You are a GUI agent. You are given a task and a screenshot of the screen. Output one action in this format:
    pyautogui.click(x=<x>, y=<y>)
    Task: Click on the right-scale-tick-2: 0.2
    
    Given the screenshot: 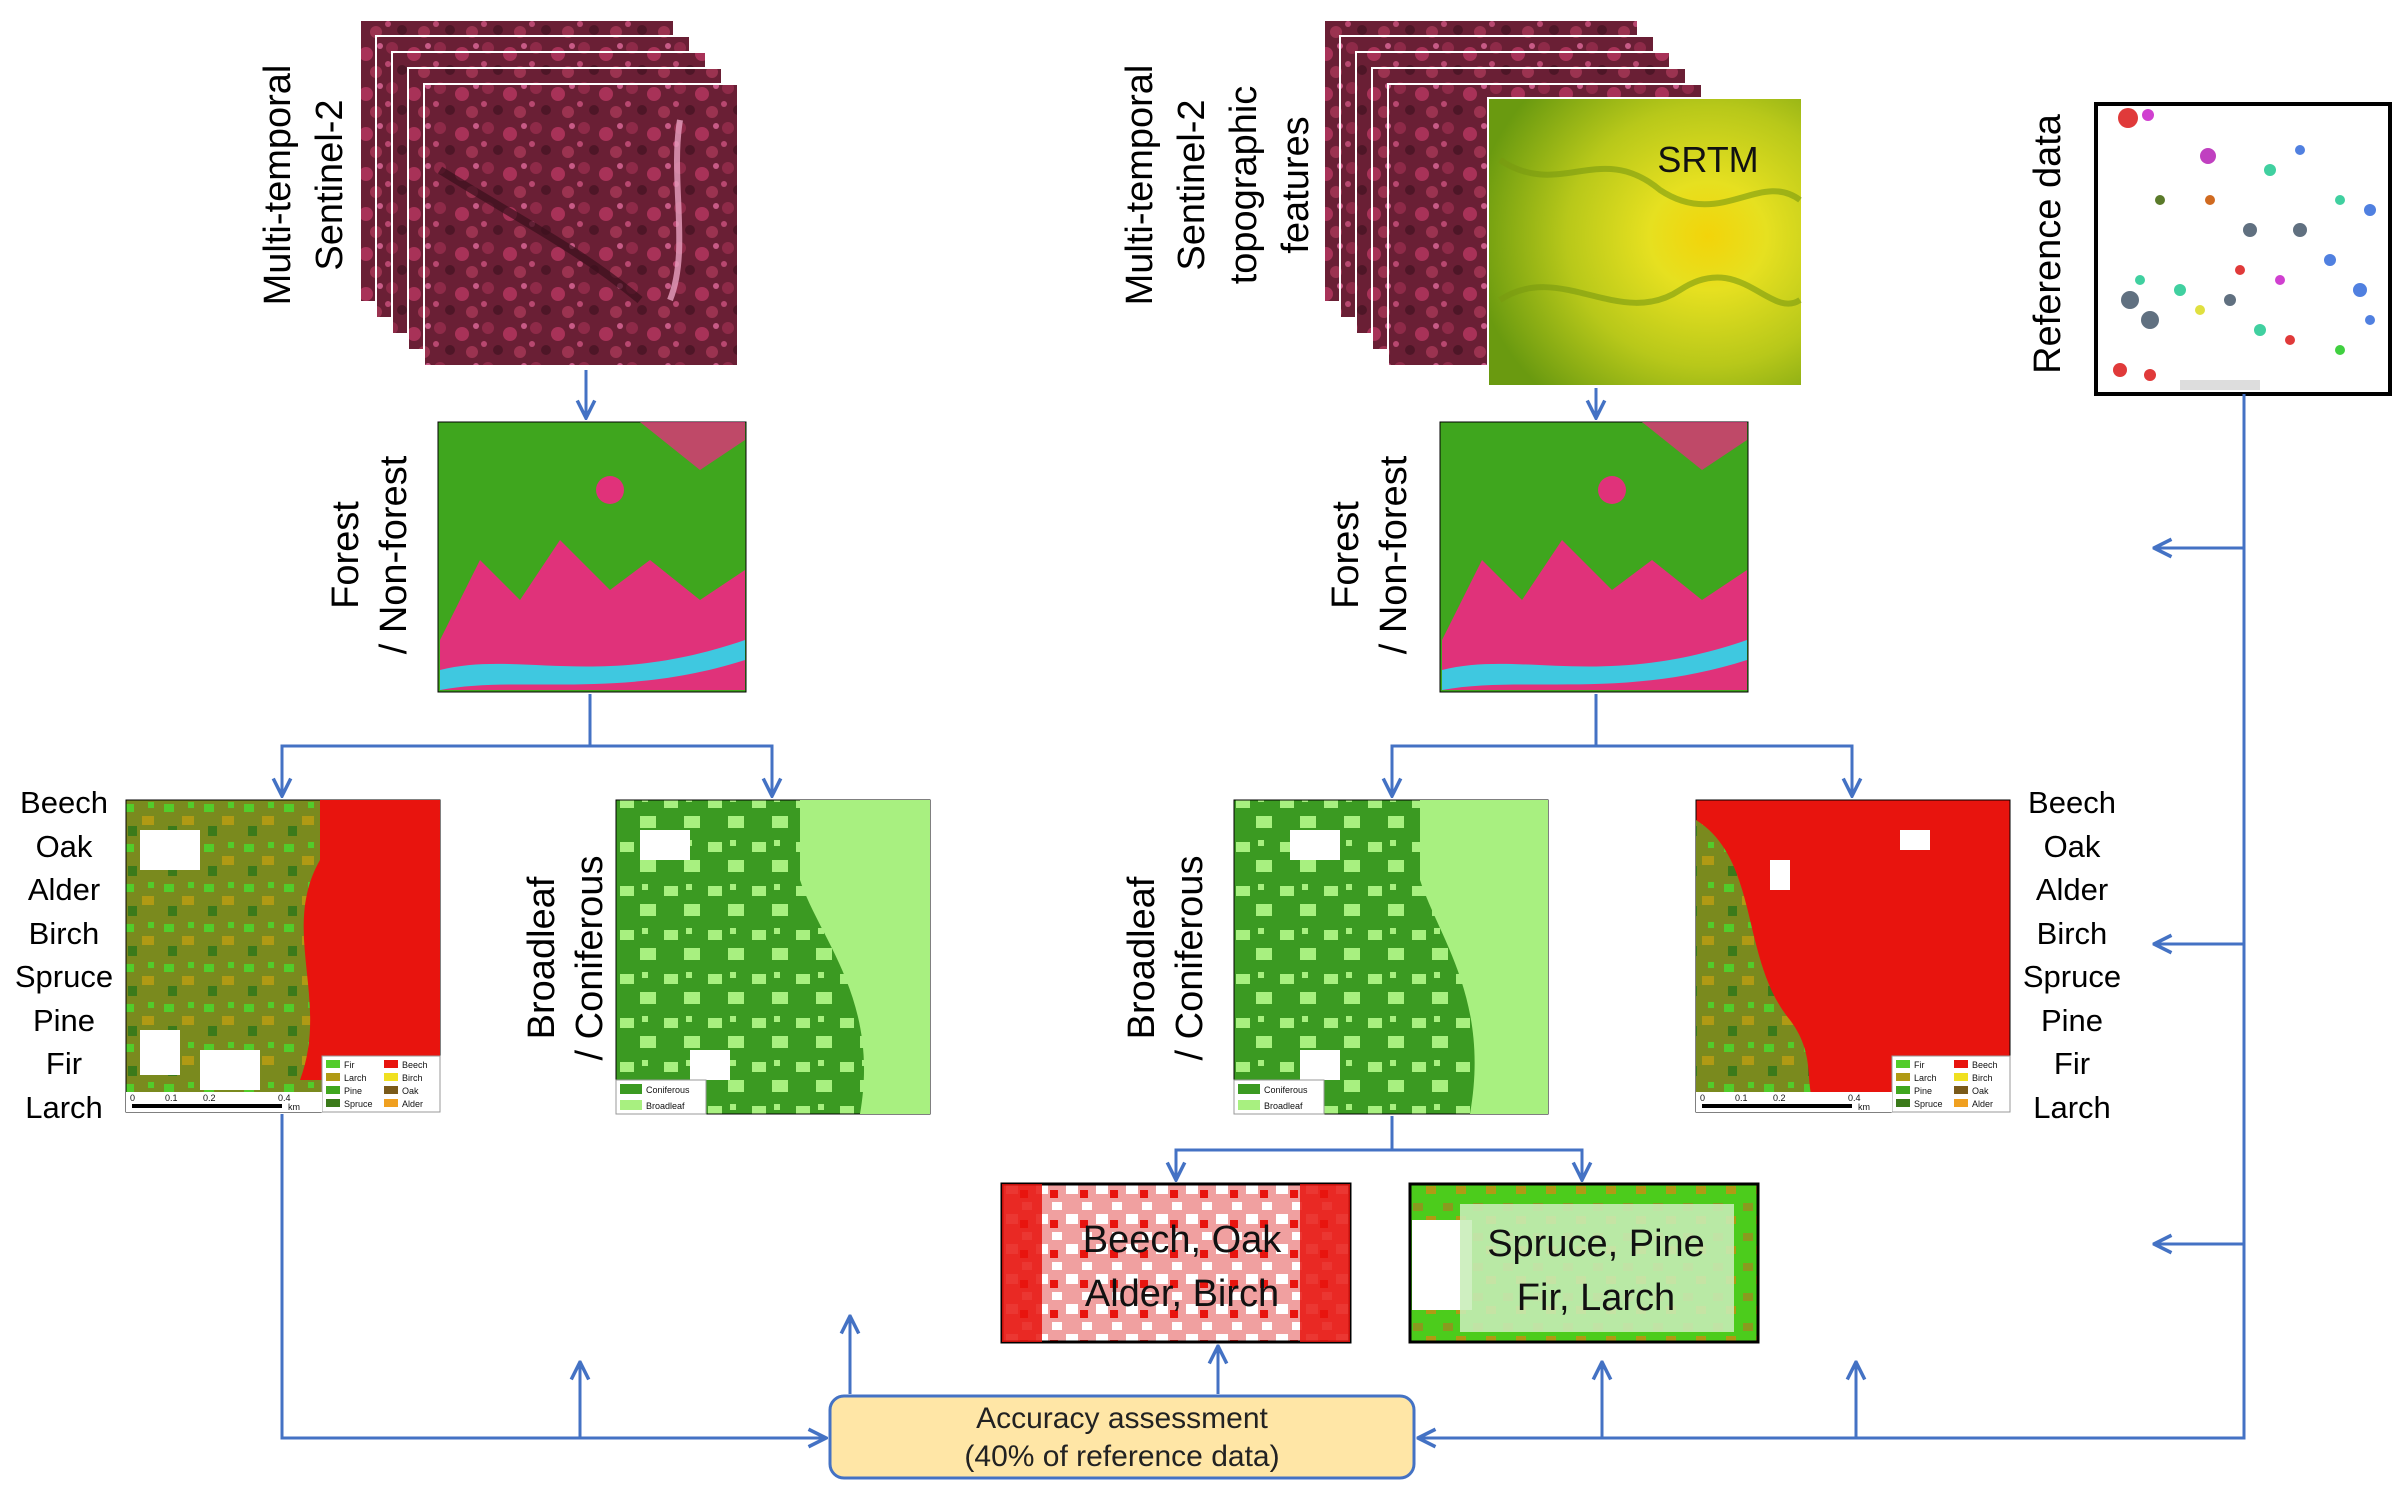 What is the action you would take?
    pyautogui.click(x=1779, y=1098)
    